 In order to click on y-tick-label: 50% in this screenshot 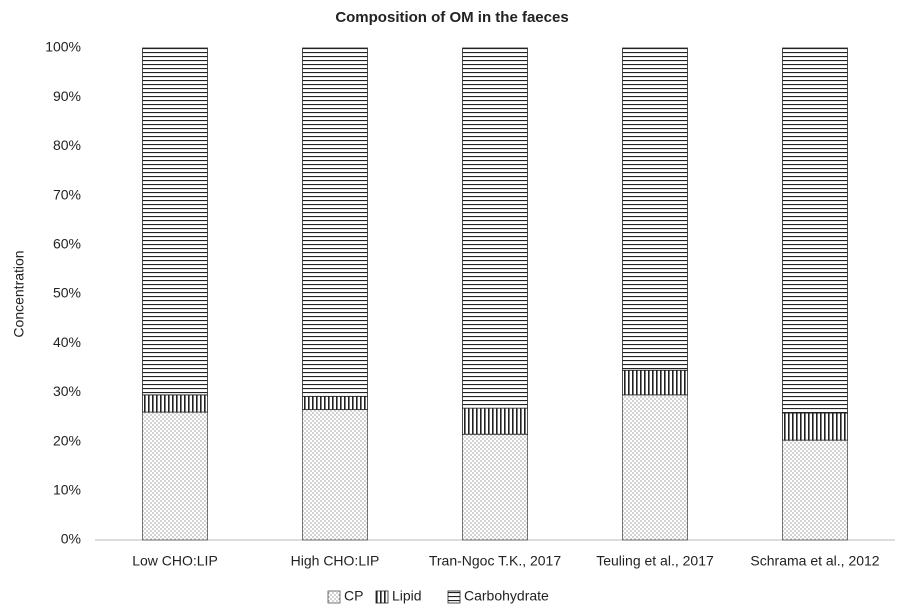, I will do `click(67, 293)`.